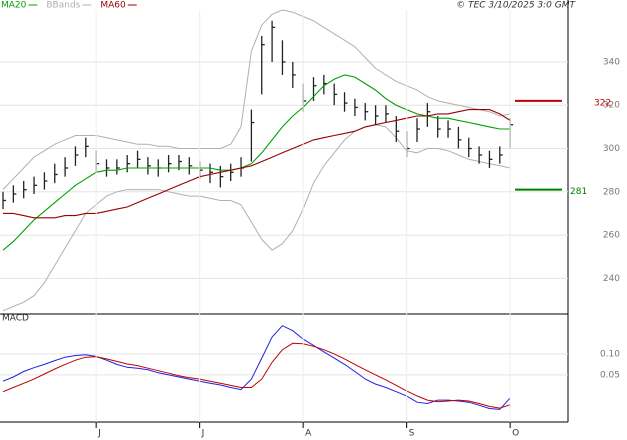  What do you see at coordinates (516, 6) in the screenshot?
I see `copyright: © TEC 3/10/2025 3:0 GMT` at bounding box center [516, 6].